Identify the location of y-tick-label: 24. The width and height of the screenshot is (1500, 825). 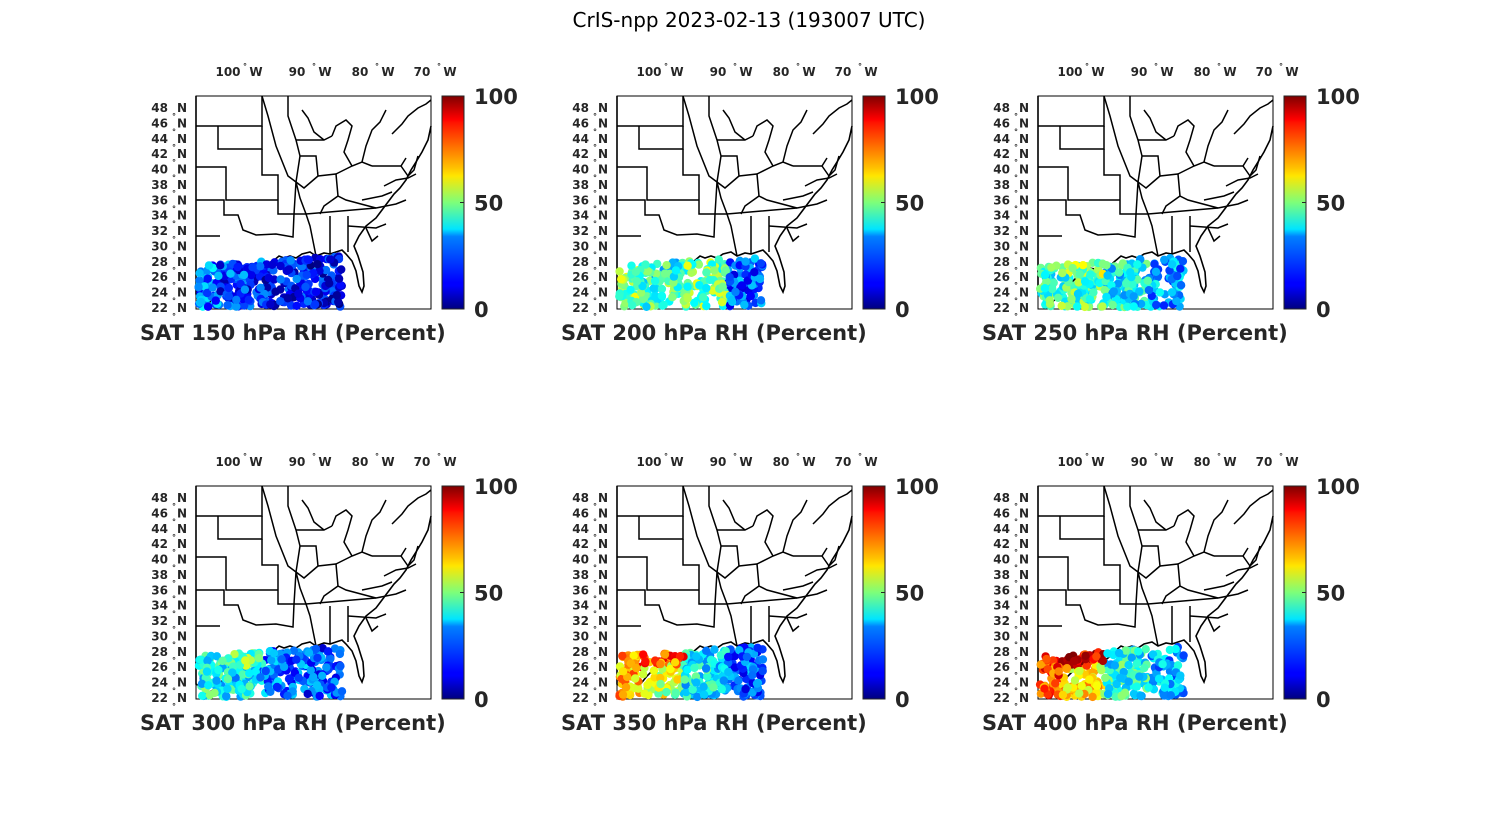
(159, 293).